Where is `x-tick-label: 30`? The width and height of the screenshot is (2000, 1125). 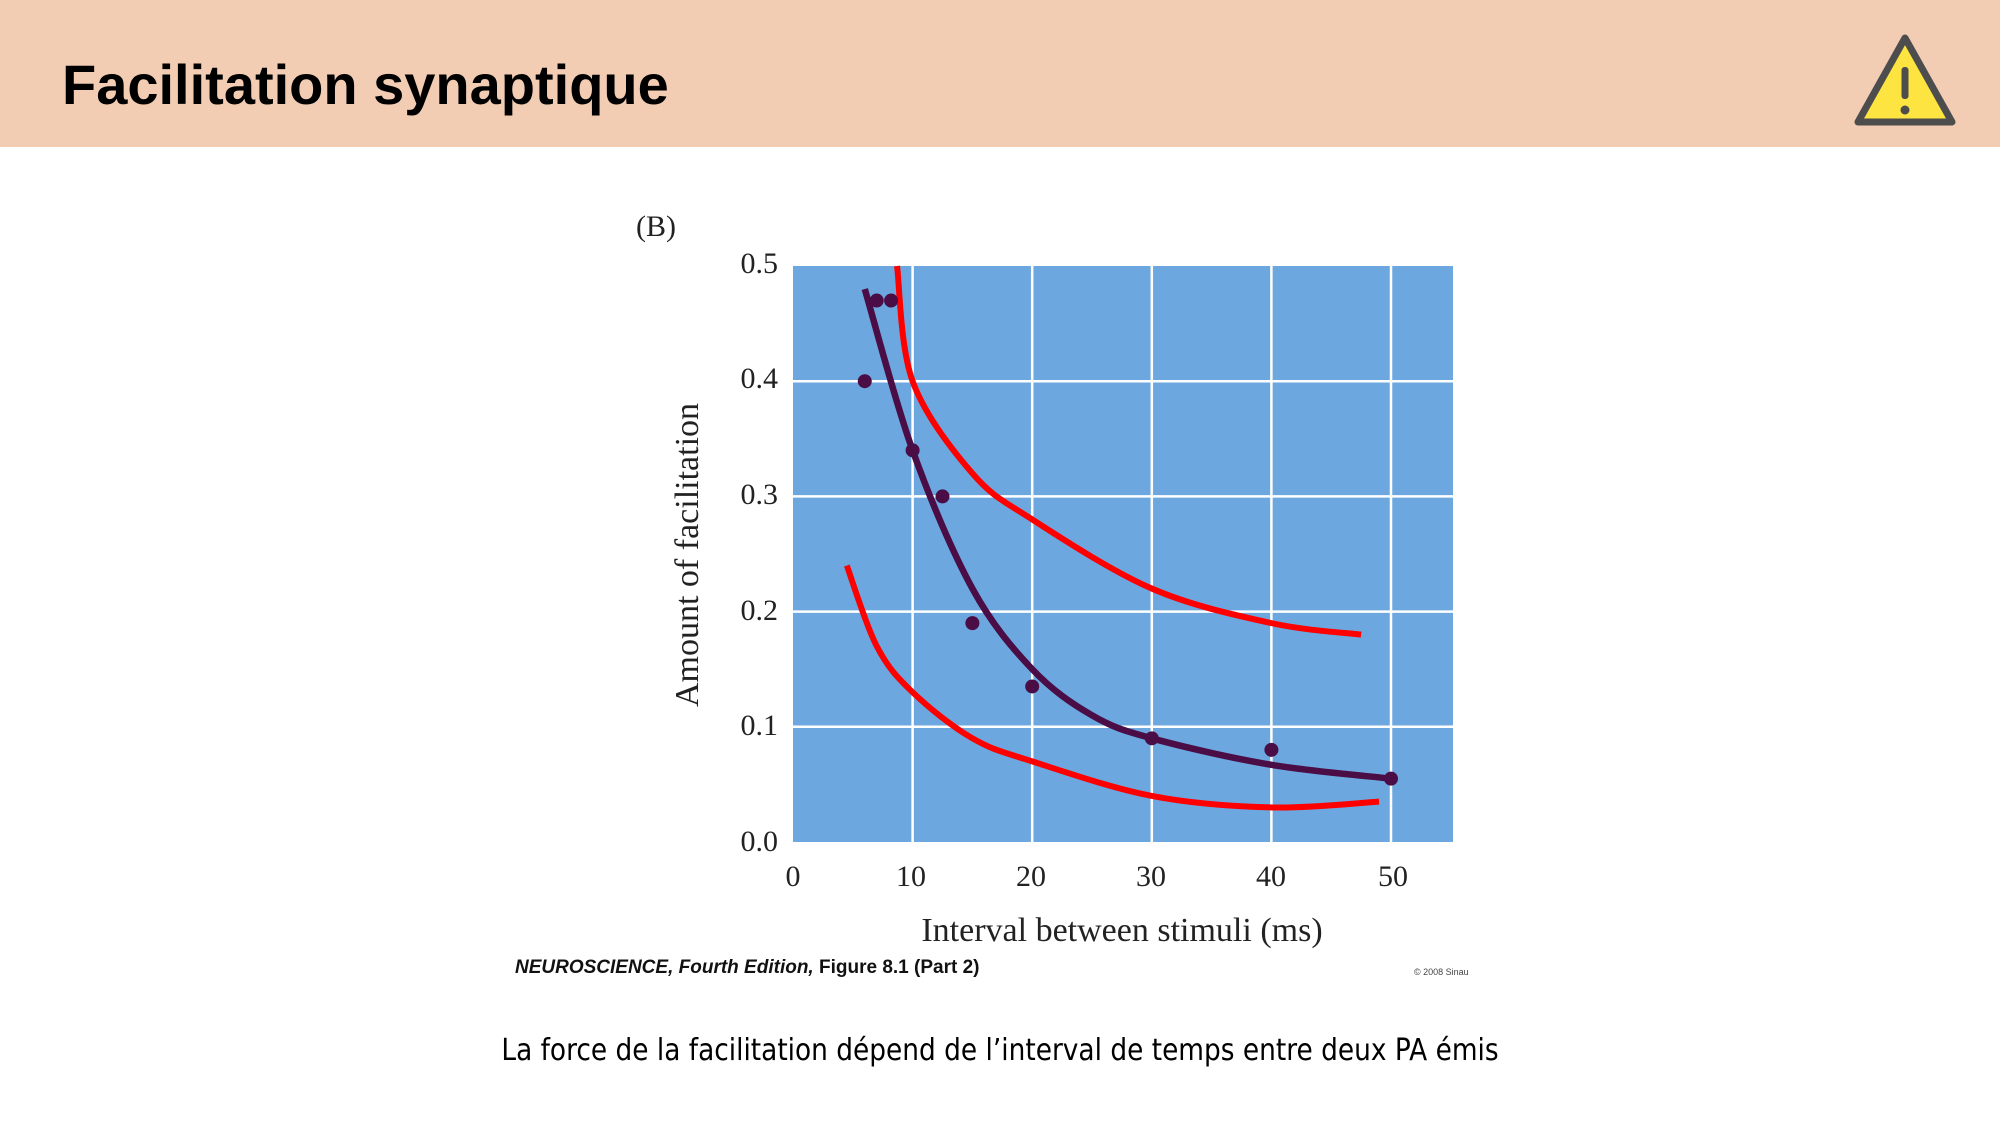
x-tick-label: 30 is located at coordinates (1151, 876).